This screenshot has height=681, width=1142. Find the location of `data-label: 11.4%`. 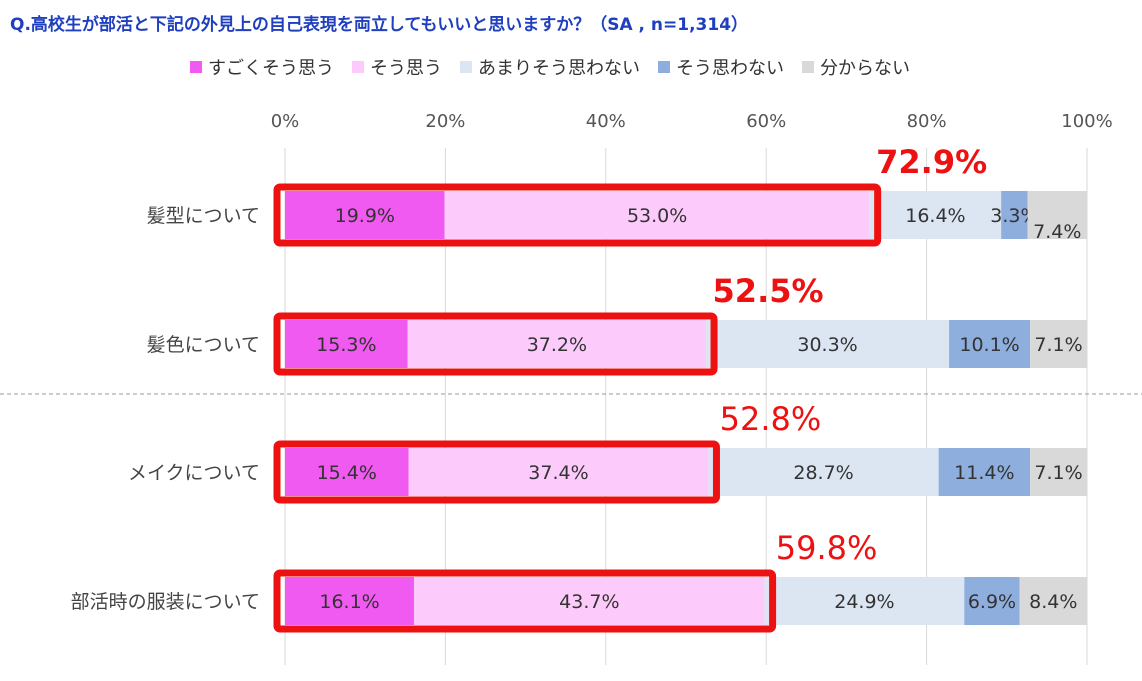

data-label: 11.4% is located at coordinates (984, 473).